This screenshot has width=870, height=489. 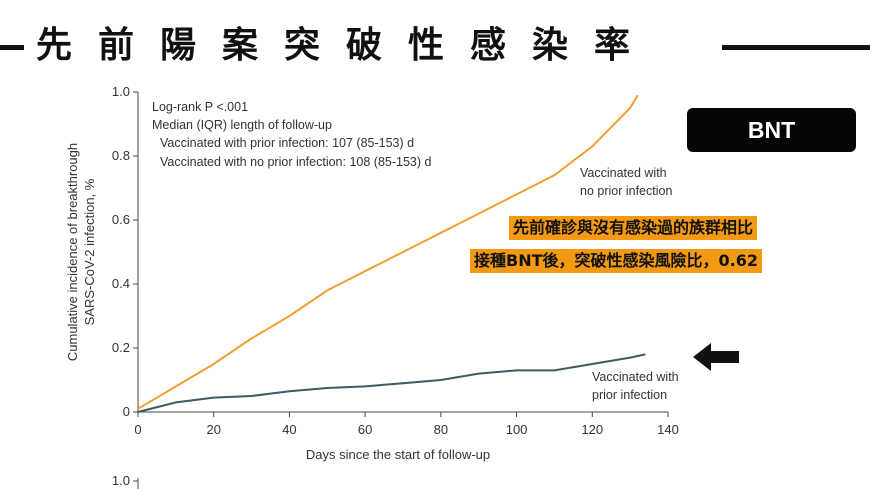 I want to click on series-label-no-prior-line-1: Vaccinated with, so click(x=623, y=173).